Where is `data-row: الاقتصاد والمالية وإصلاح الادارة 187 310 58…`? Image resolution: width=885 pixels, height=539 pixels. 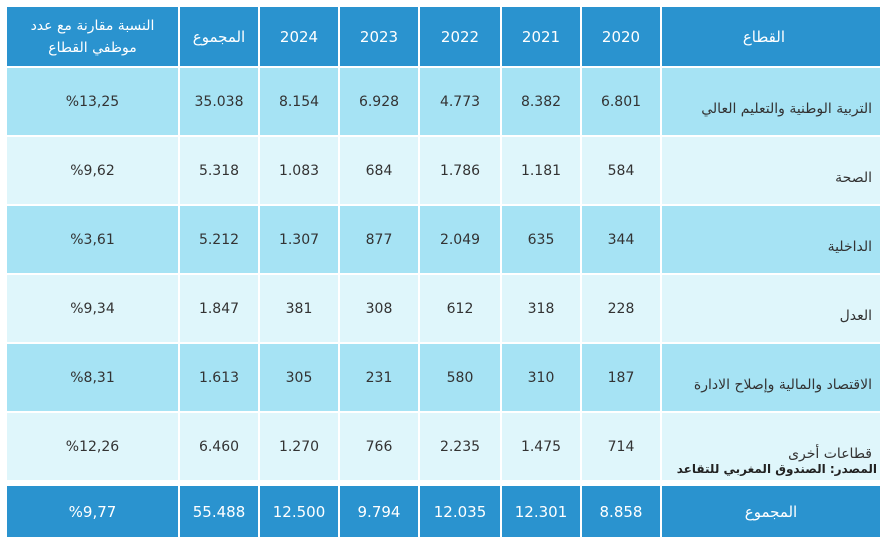
data-row: الاقتصاد والمالية وإصلاح الادارة 187 310 58… is located at coordinates (443, 377).